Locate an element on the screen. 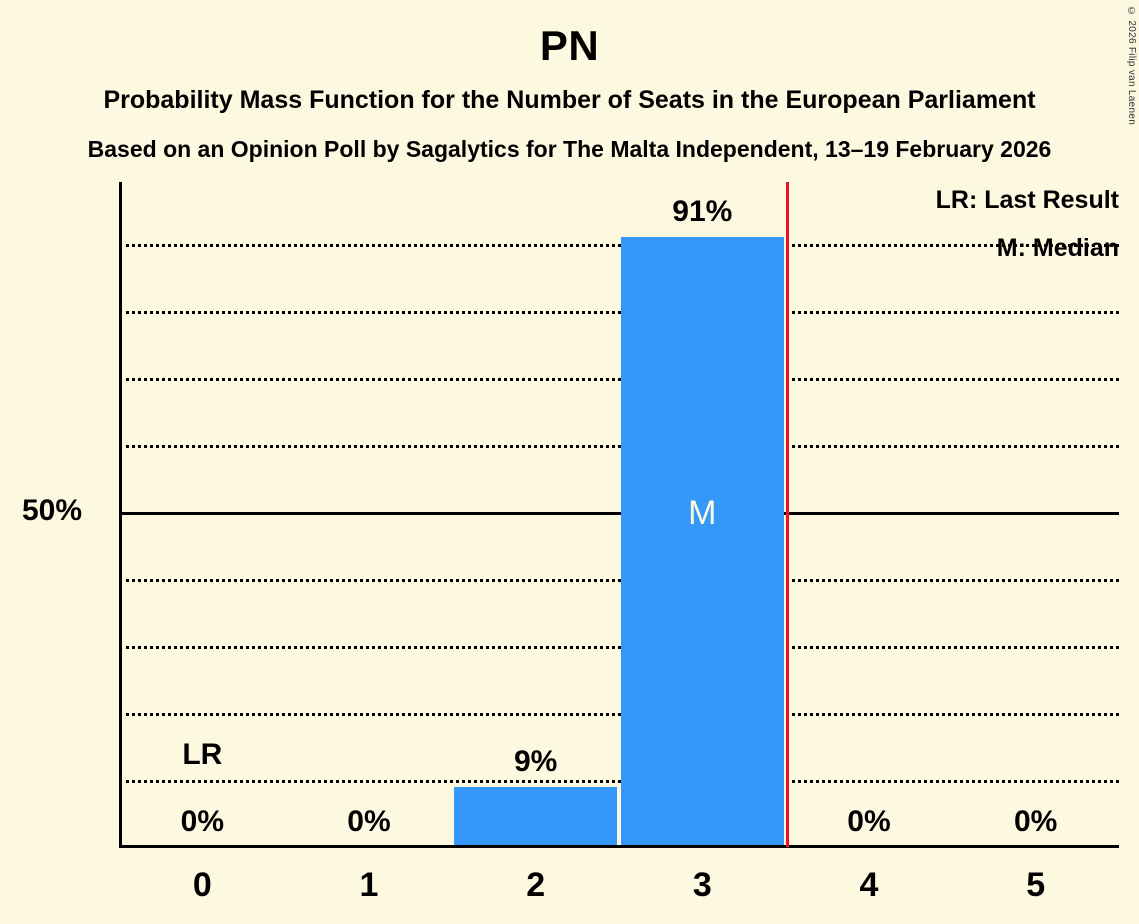 Image resolution: width=1139 pixels, height=924 pixels. y-tick-label-50: 50% is located at coordinates (51, 510).